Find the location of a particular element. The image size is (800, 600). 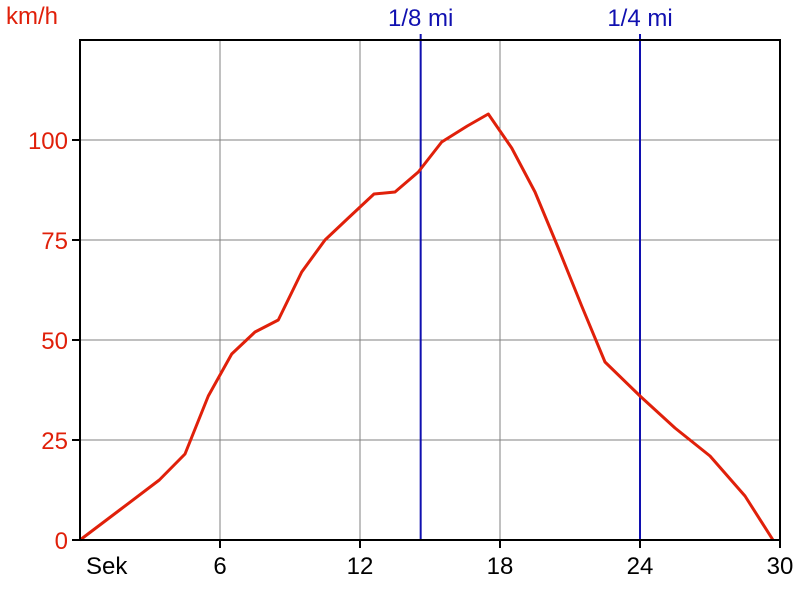

distance-marker-label: 1/8 mi is located at coordinates (420, 18).